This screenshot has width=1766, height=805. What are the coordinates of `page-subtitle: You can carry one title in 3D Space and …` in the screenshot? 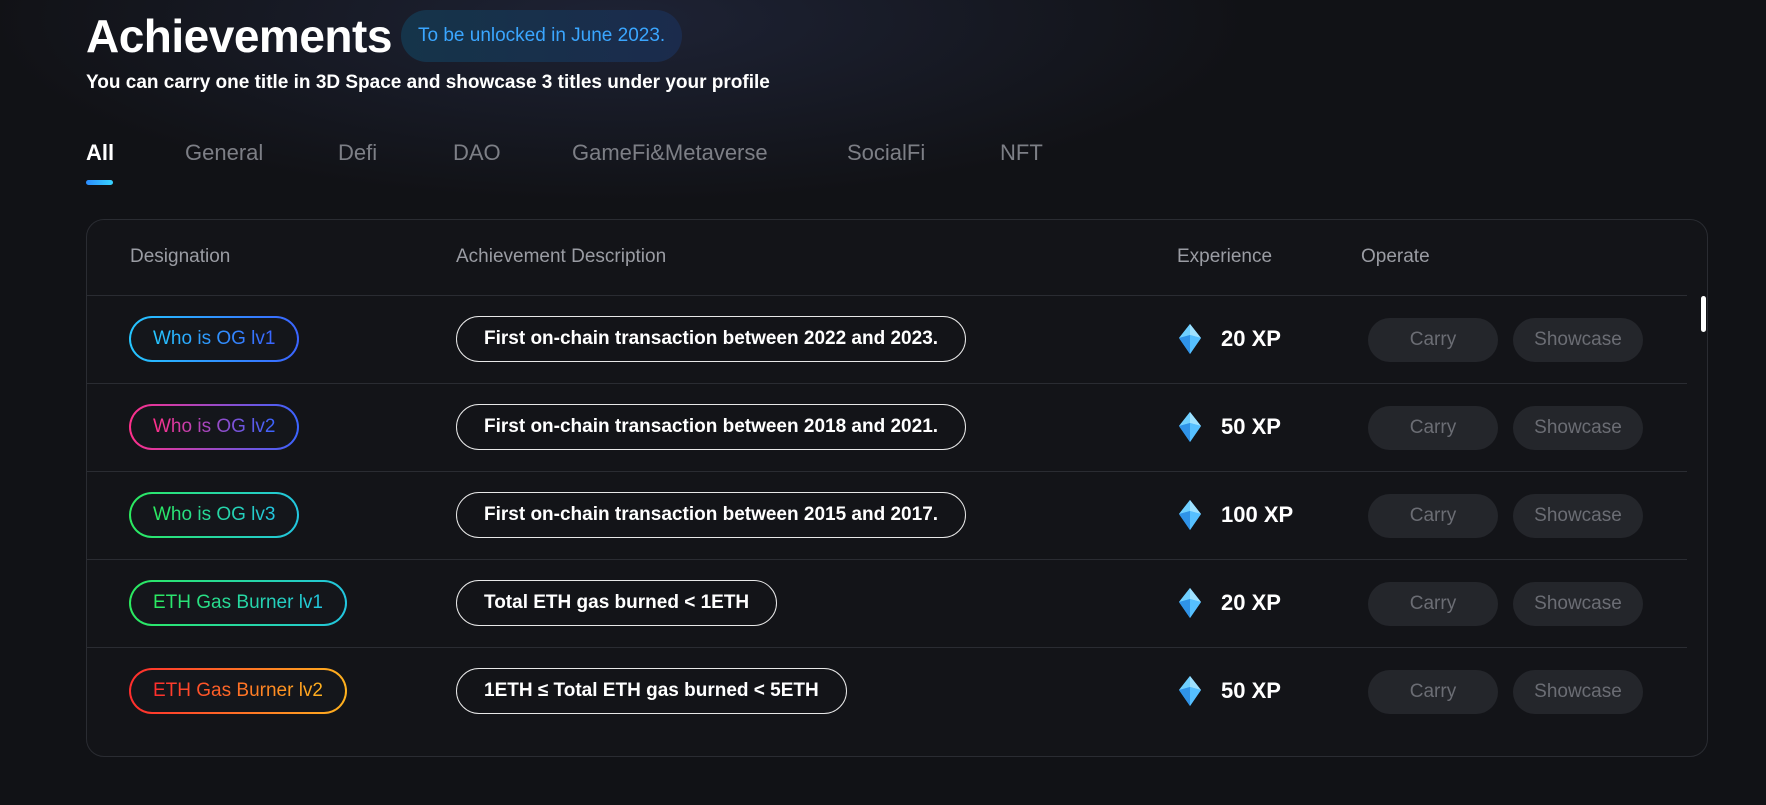 It's located at (428, 82).